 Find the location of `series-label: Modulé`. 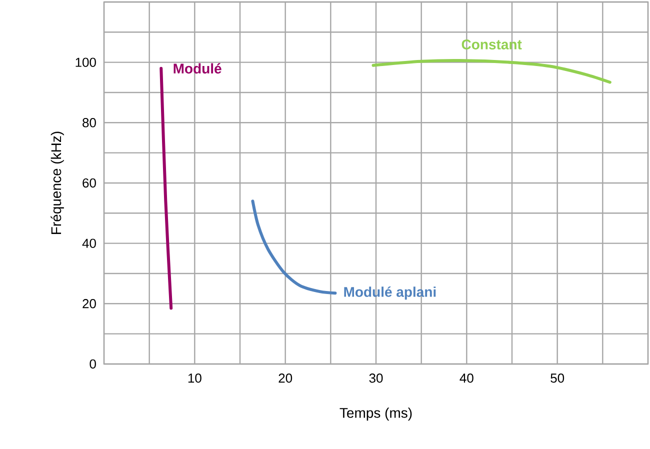

series-label: Modulé is located at coordinates (198, 68).